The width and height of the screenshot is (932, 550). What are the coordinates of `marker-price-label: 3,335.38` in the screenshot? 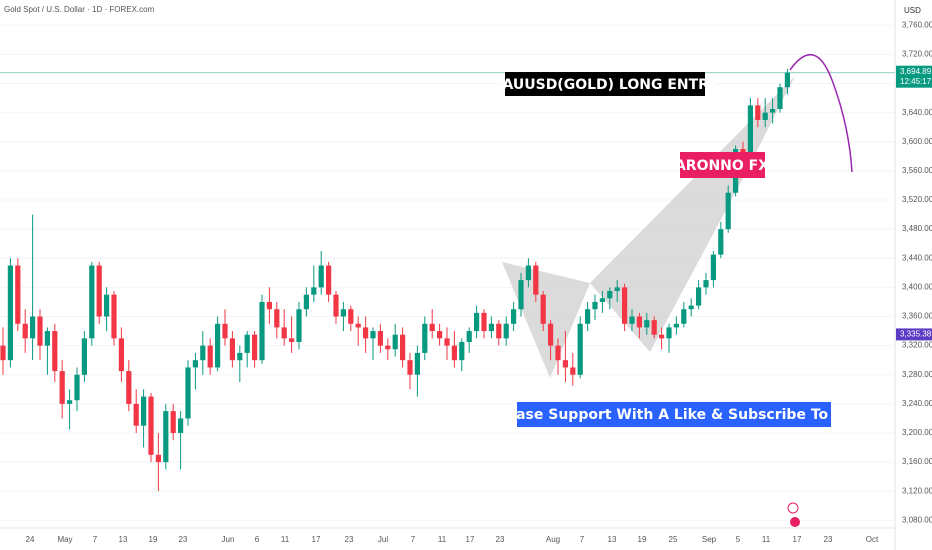 It's located at (916, 334).